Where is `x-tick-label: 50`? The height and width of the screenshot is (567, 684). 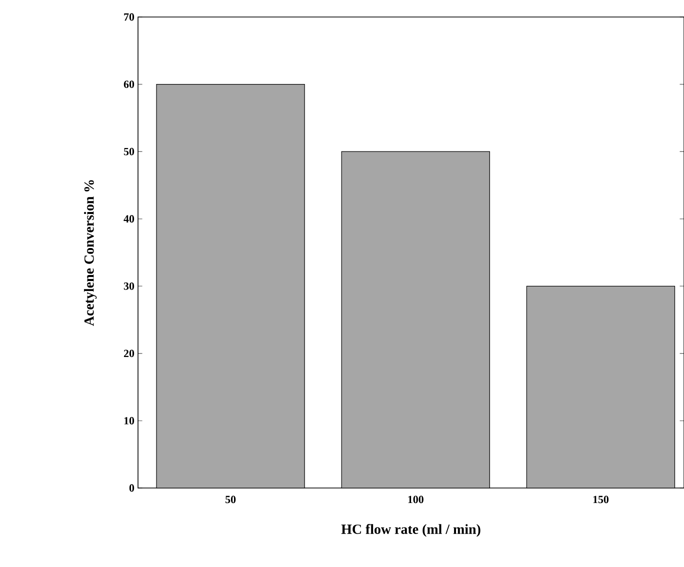
x-tick-label: 50 is located at coordinates (231, 500).